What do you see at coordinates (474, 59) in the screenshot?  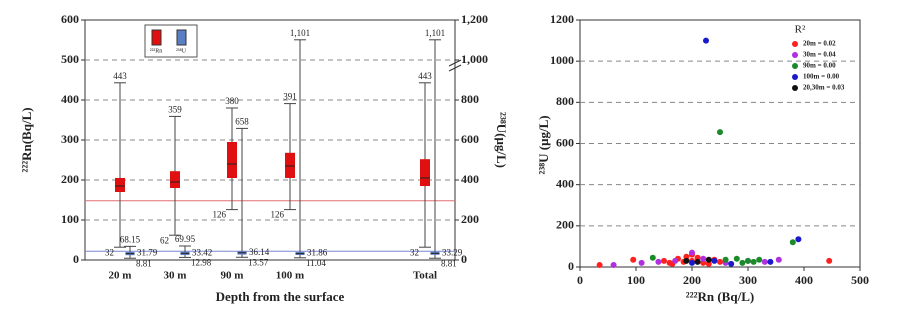 I see `y2-tick-label: 1,000` at bounding box center [474, 59].